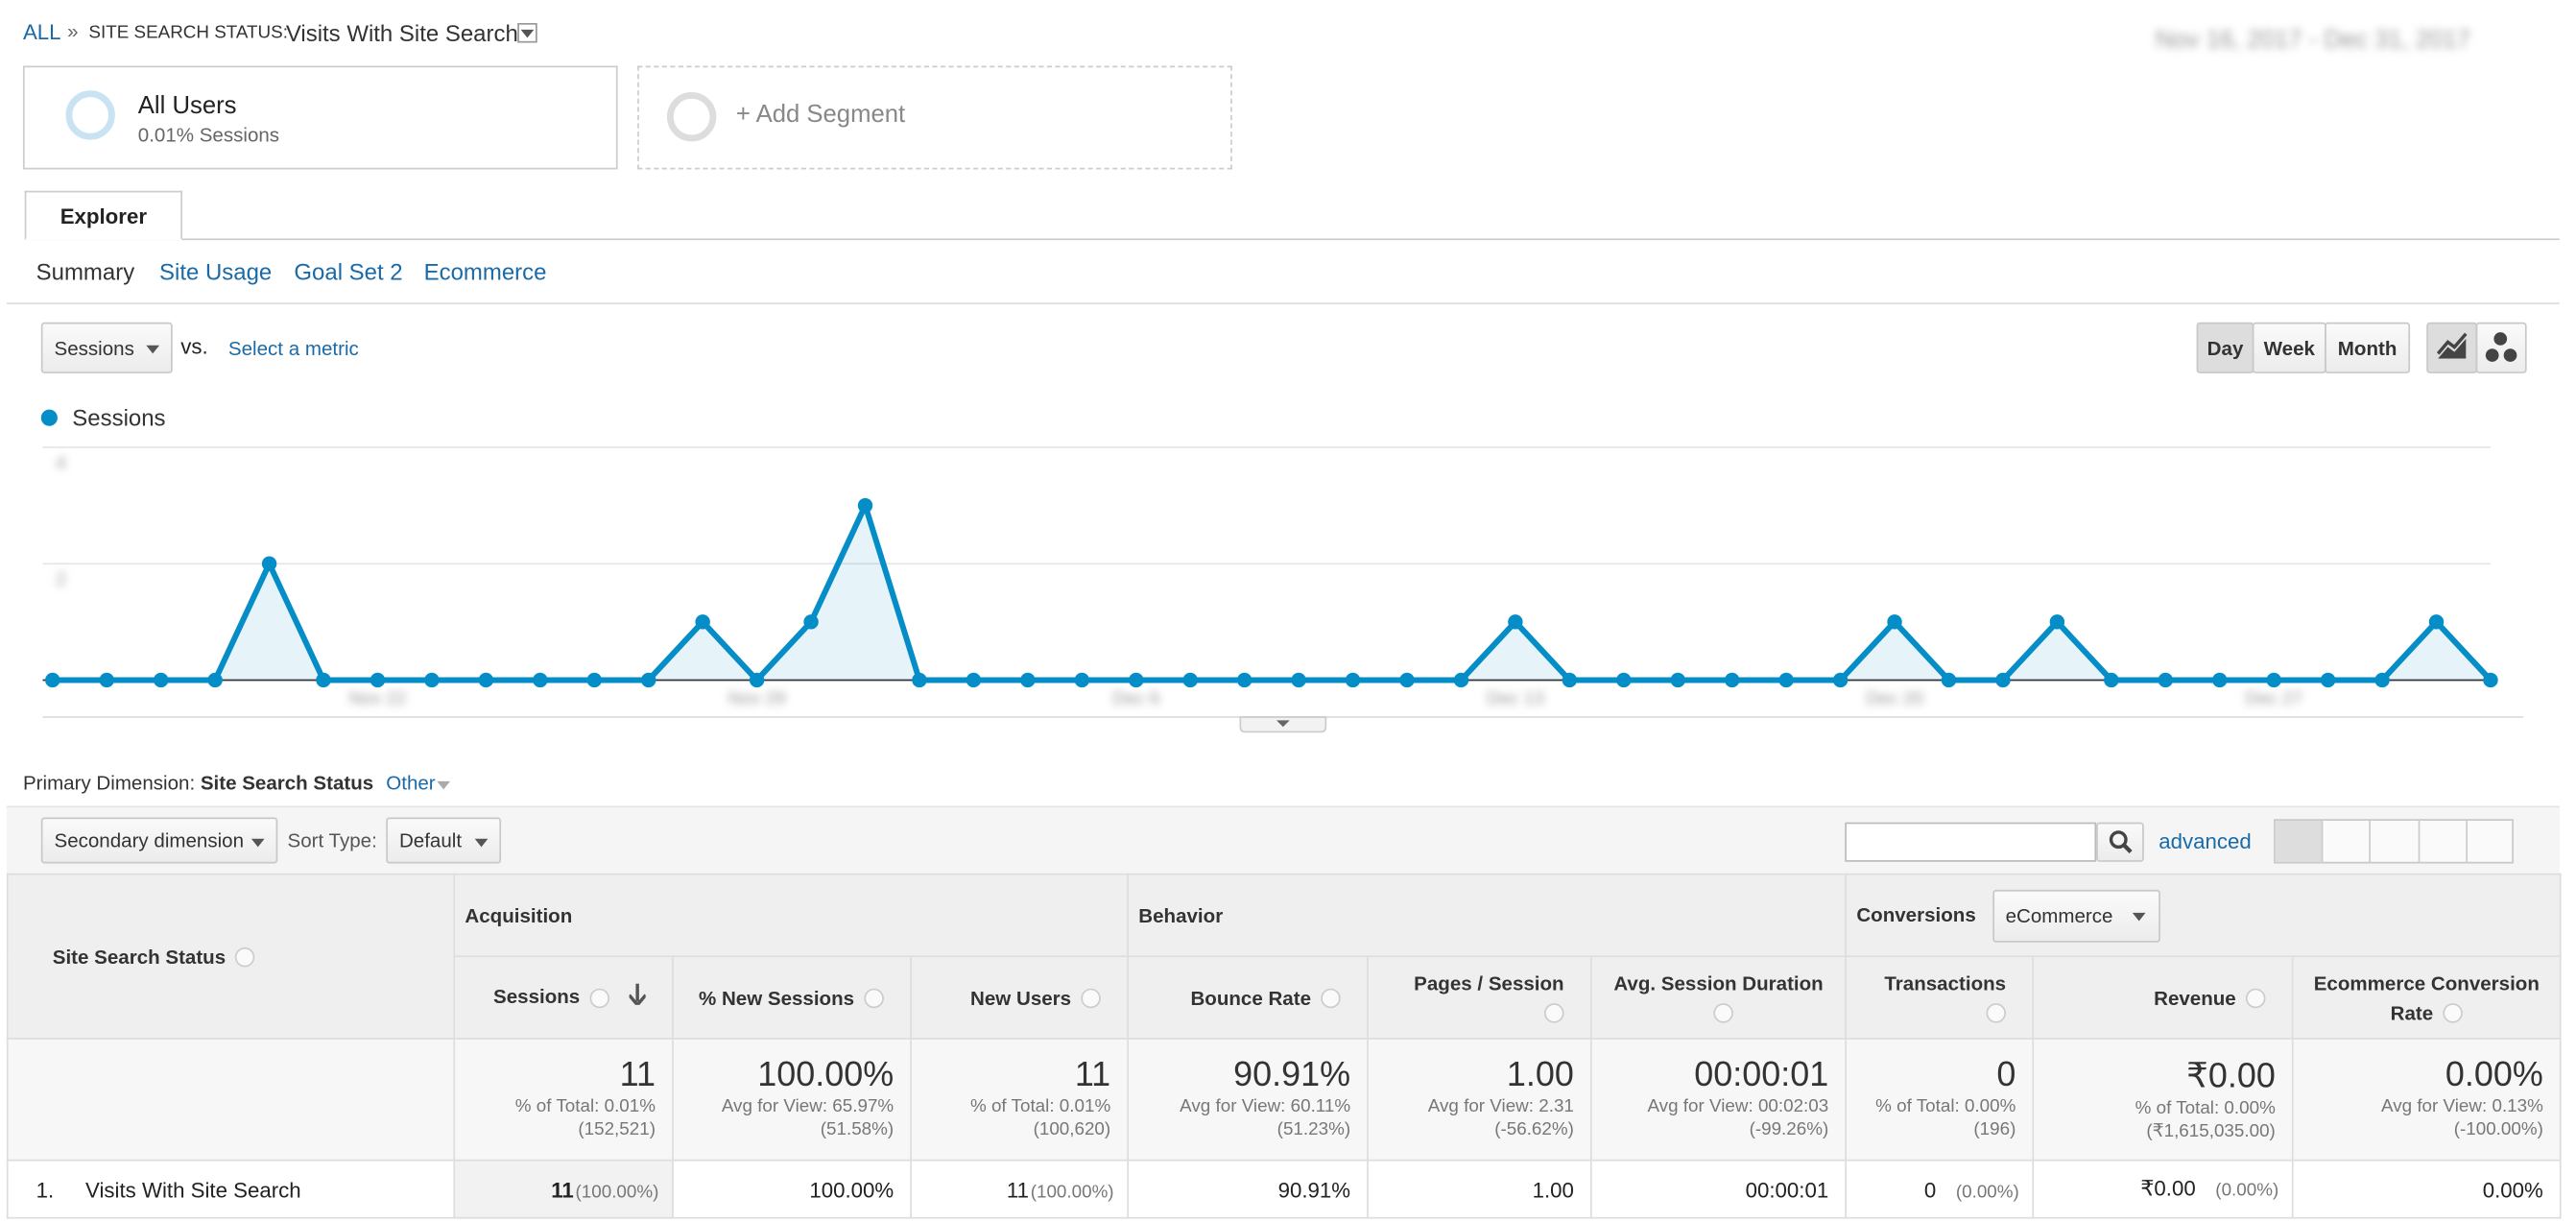 Image resolution: width=2576 pixels, height=1222 pixels. What do you see at coordinates (2006, 1074) in the screenshot?
I see `total-value: 0` at bounding box center [2006, 1074].